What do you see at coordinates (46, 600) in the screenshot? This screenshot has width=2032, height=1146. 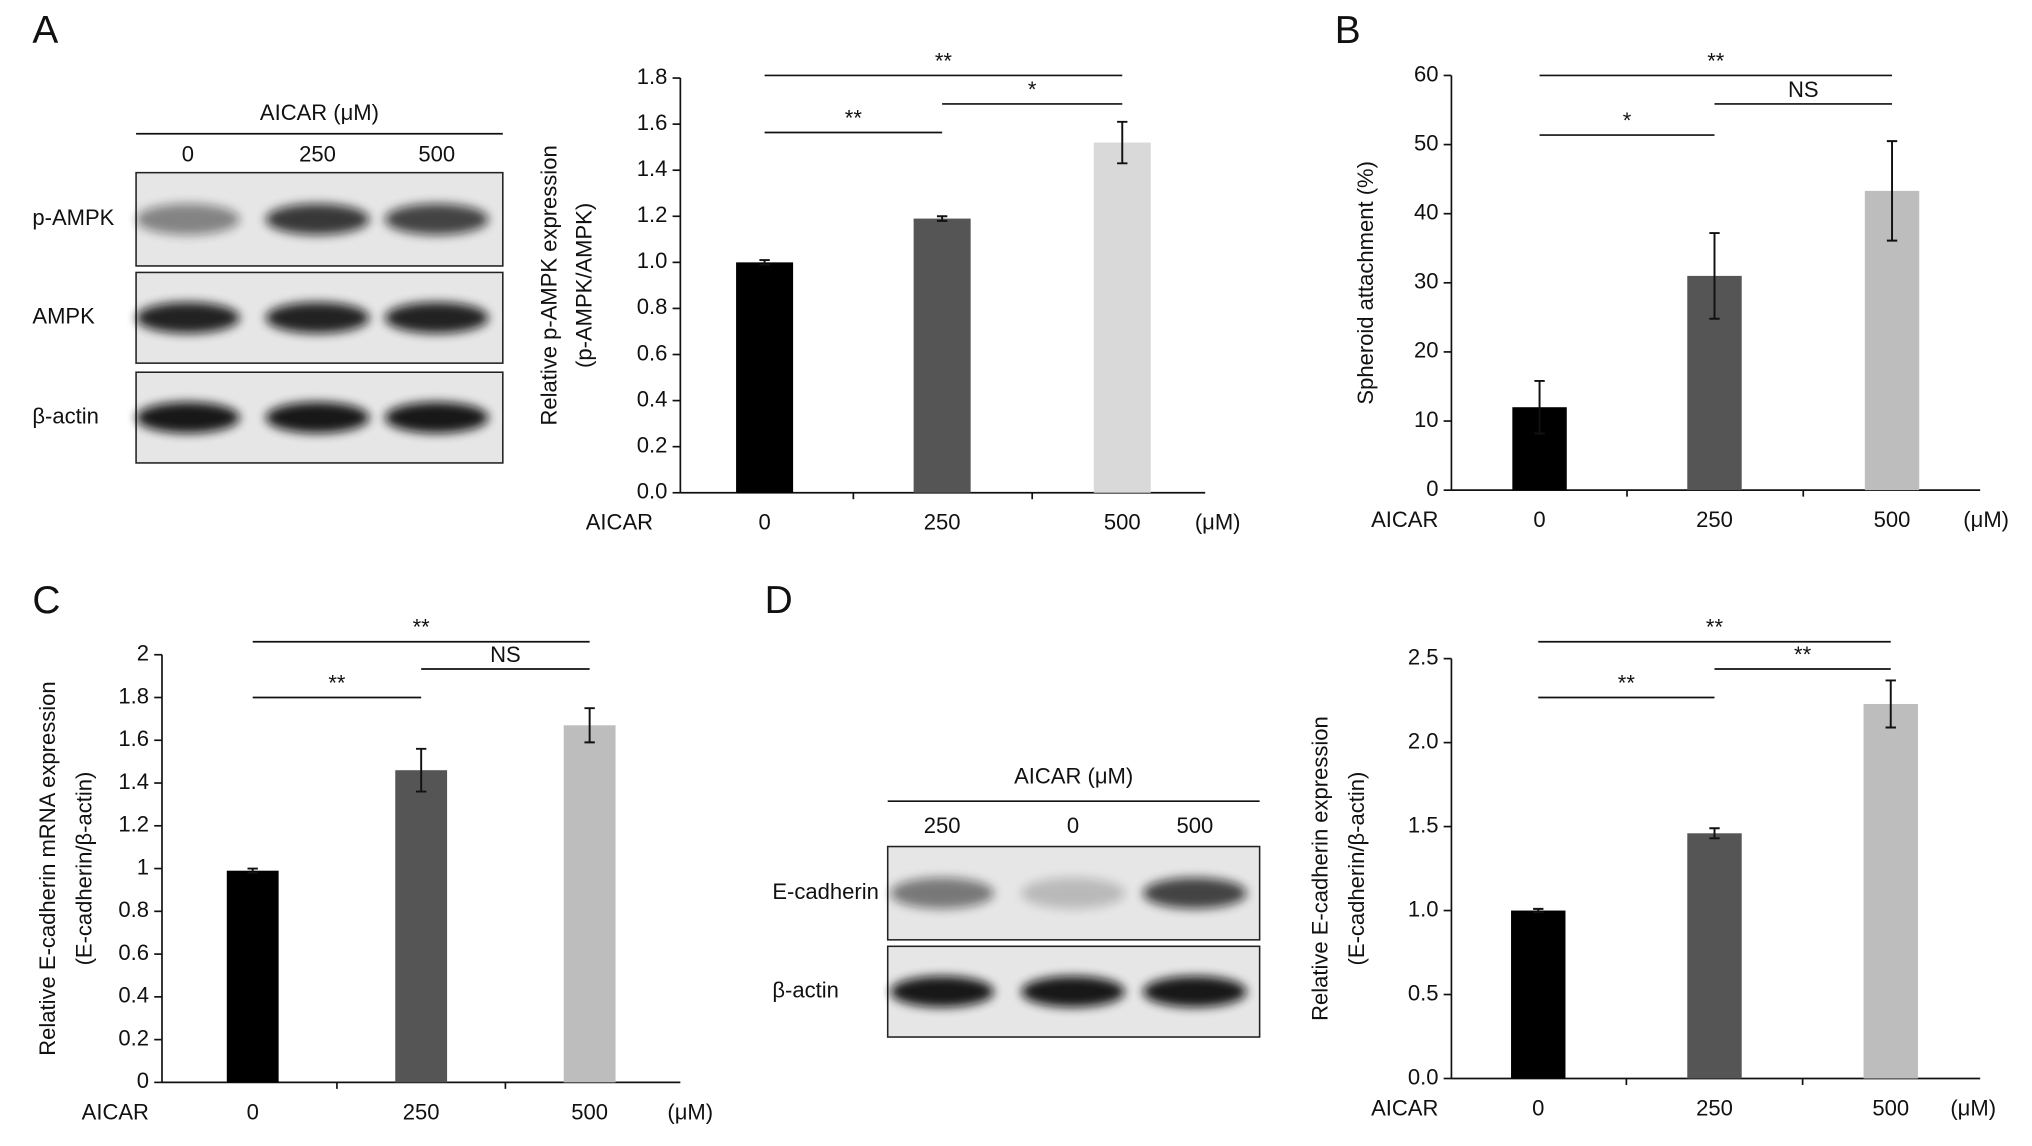 I see `panel-label: C` at bounding box center [46, 600].